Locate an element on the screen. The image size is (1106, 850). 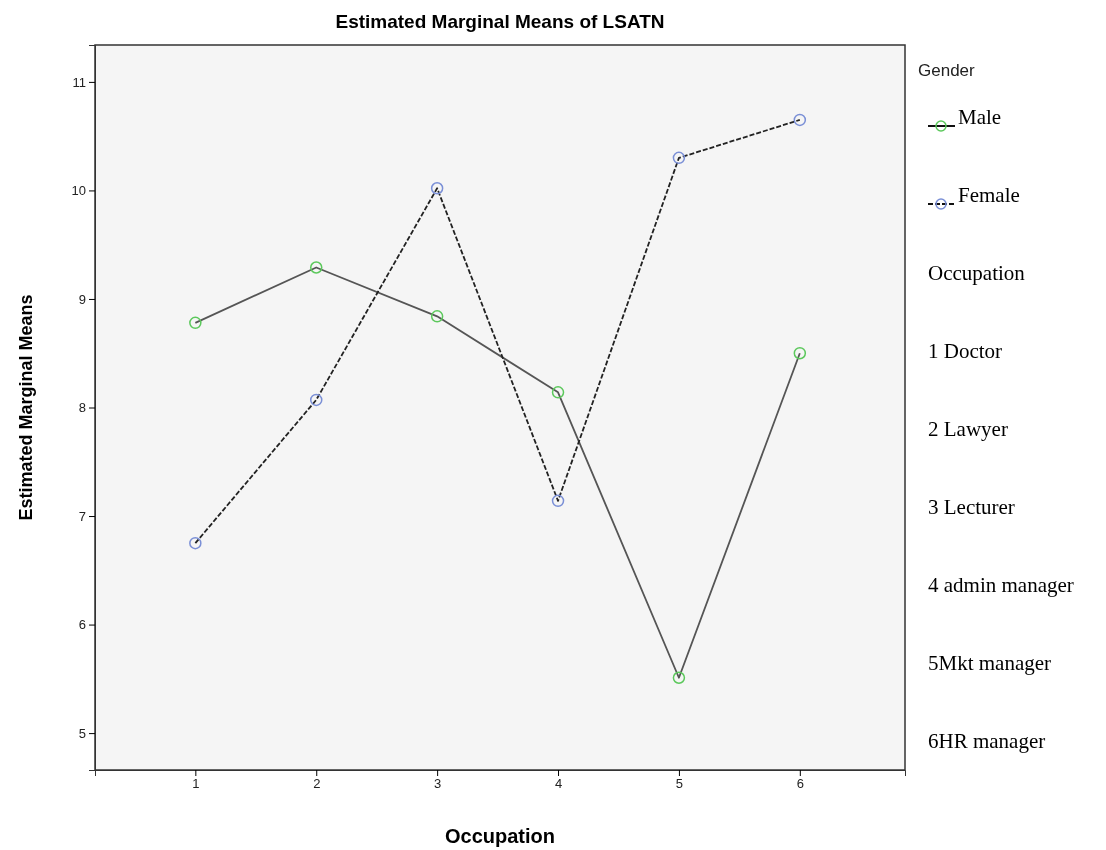
text: 2 Lawyer is located at coordinates (968, 429).